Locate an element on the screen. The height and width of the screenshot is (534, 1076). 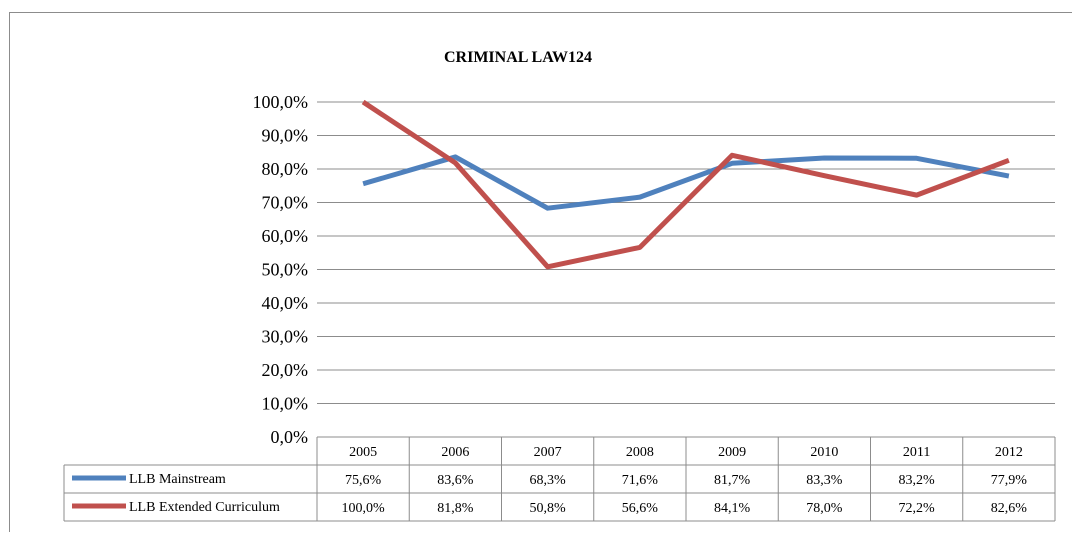
x-tick-label: 2008 is located at coordinates (640, 452).